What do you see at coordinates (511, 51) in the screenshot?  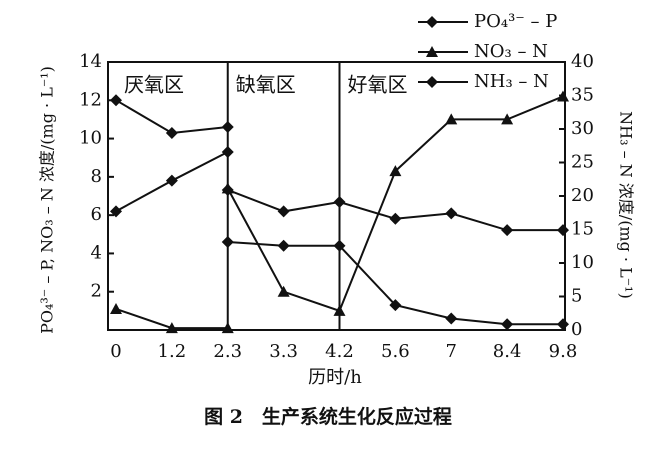 I see `legend-label: NO₃ – N` at bounding box center [511, 51].